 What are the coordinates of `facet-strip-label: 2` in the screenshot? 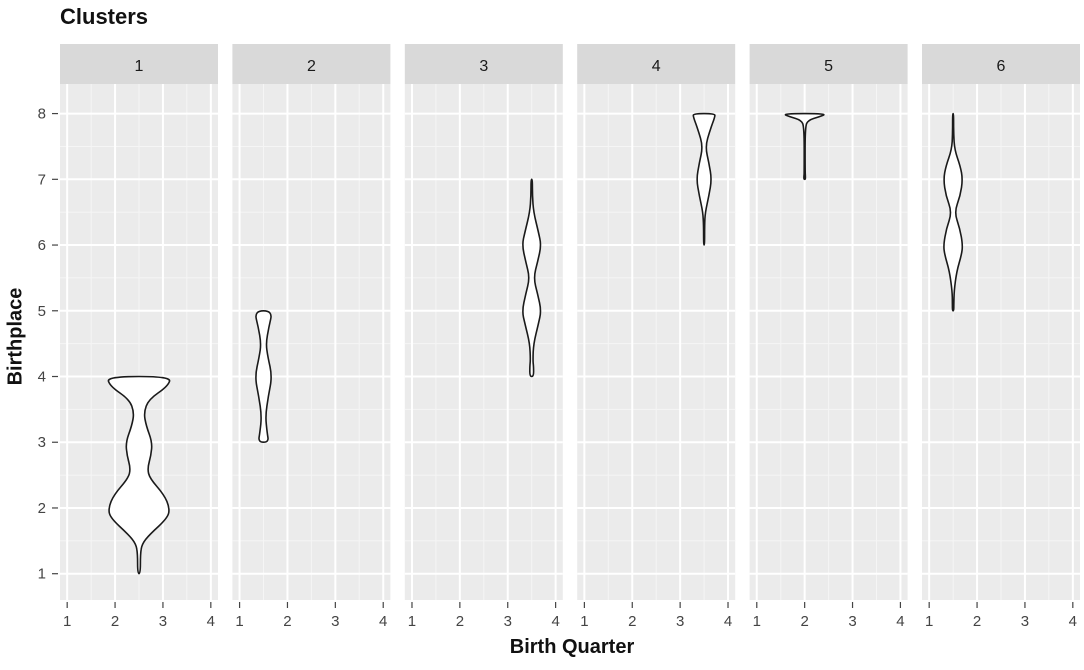 It's located at (311, 66).